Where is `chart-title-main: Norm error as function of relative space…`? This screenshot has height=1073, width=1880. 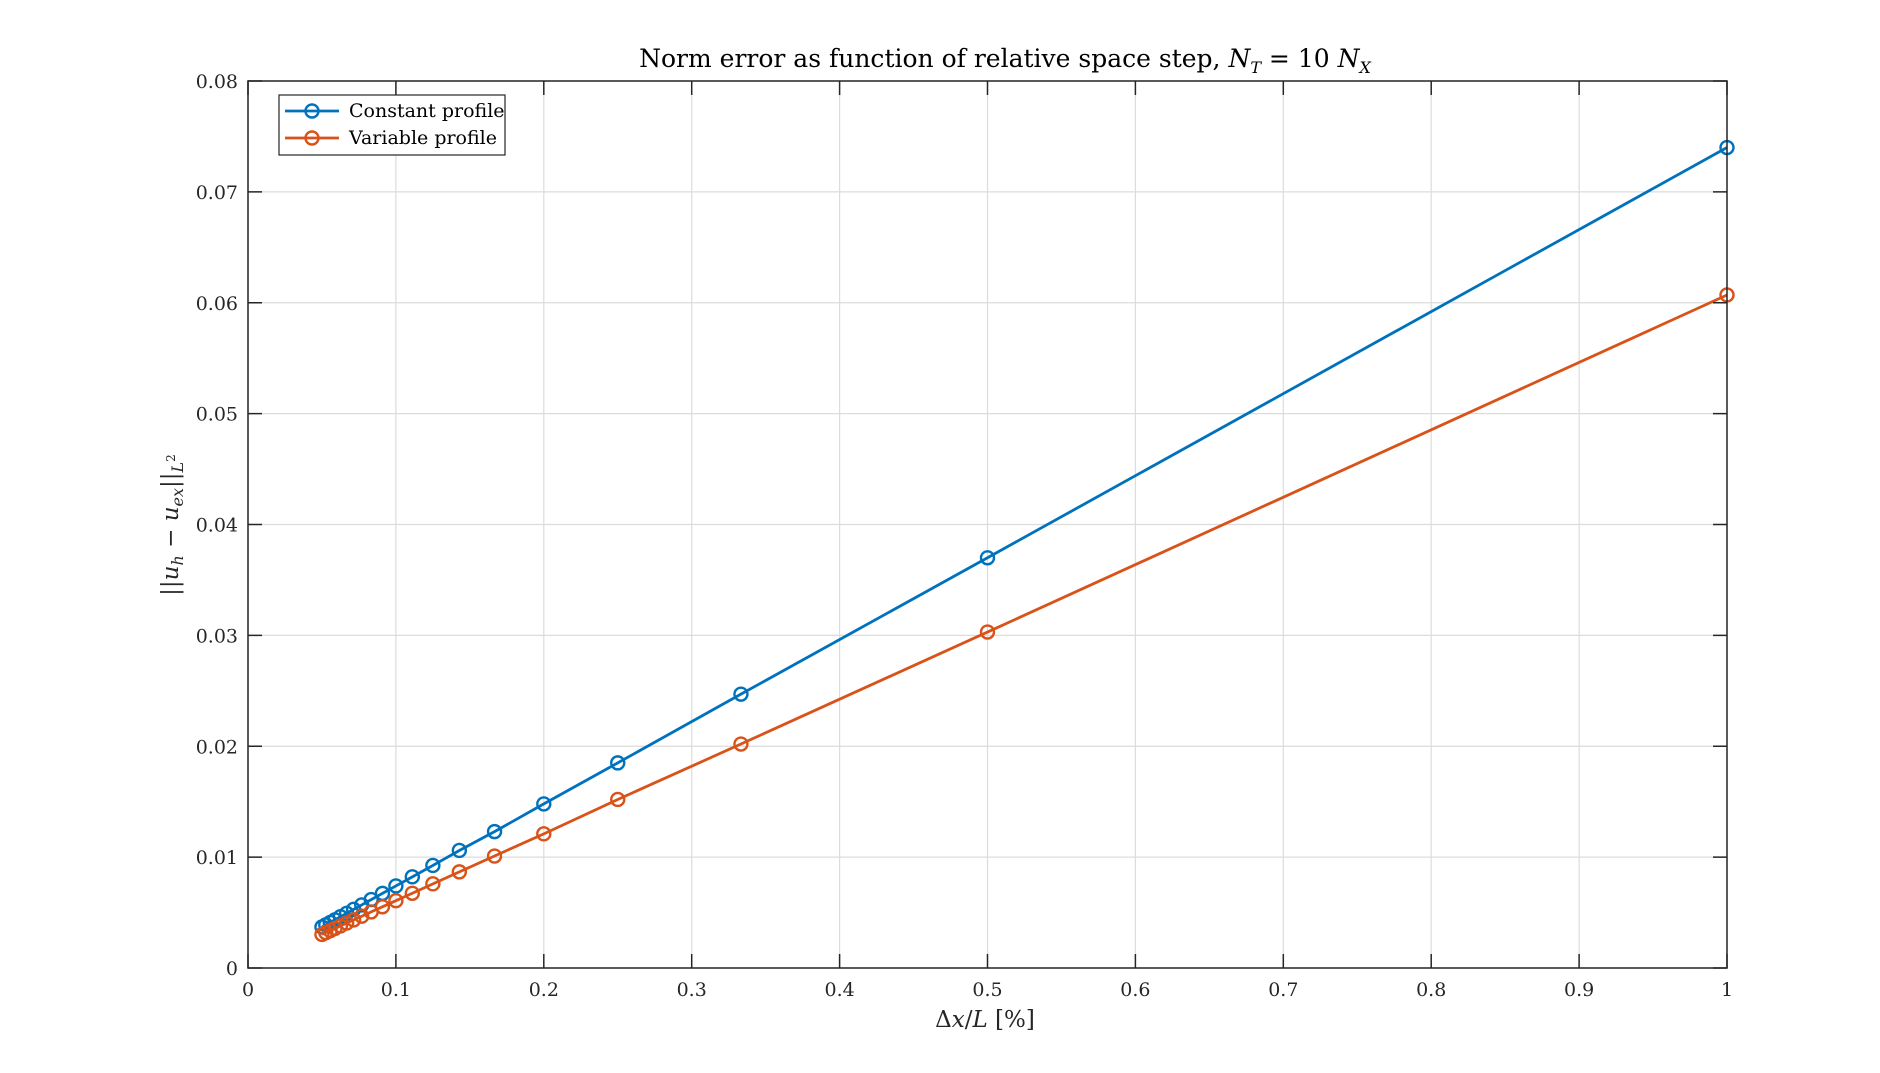 chart-title-main: Norm error as function of relative space… is located at coordinates (933, 58).